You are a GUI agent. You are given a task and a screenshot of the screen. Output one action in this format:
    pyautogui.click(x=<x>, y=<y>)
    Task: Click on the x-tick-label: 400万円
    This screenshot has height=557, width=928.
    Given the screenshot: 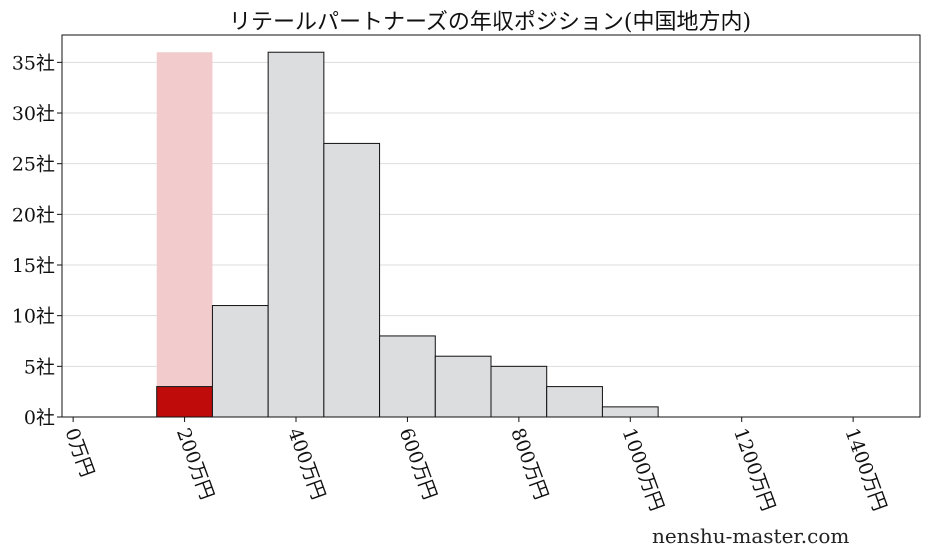 What is the action you would take?
    pyautogui.click(x=306, y=463)
    